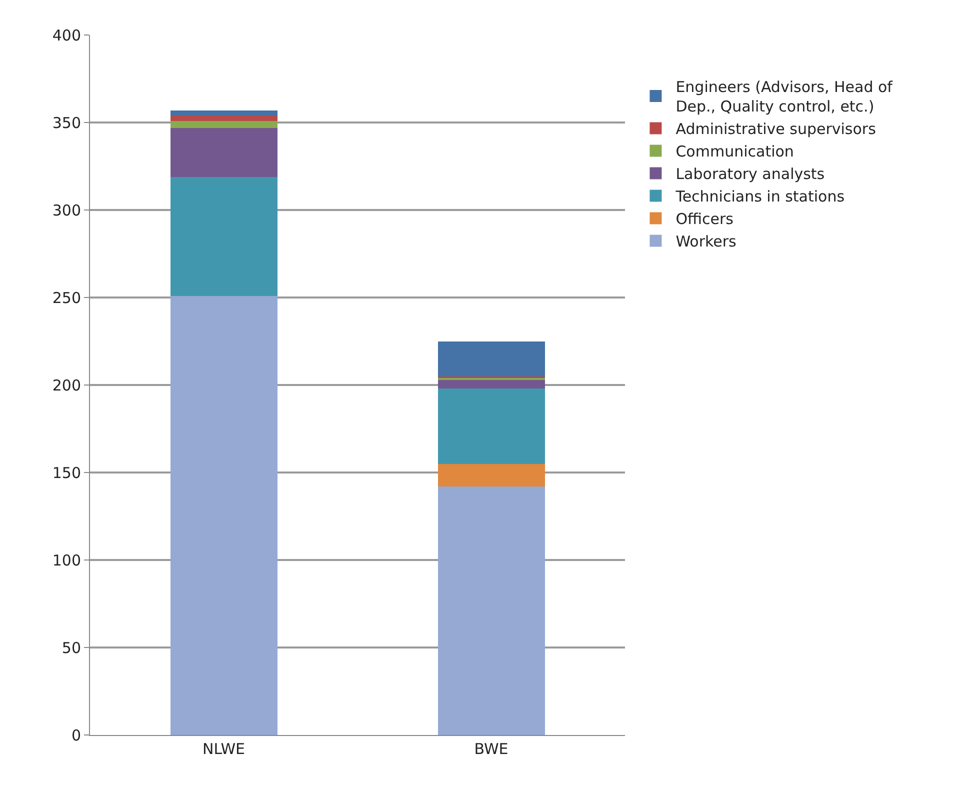 This screenshot has height=785, width=955. Describe the element at coordinates (705, 219) in the screenshot. I see `legend-label: Officers` at that location.